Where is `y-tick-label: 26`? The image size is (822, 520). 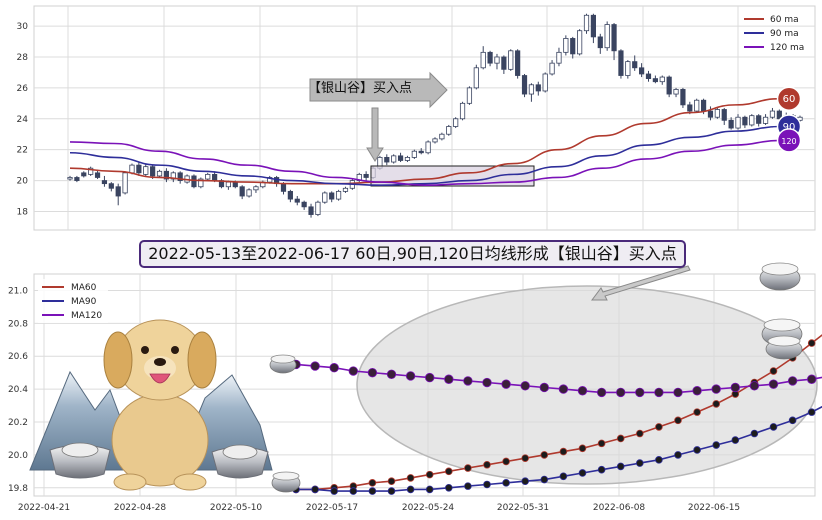 y-tick-label: 26 is located at coordinates (23, 89).